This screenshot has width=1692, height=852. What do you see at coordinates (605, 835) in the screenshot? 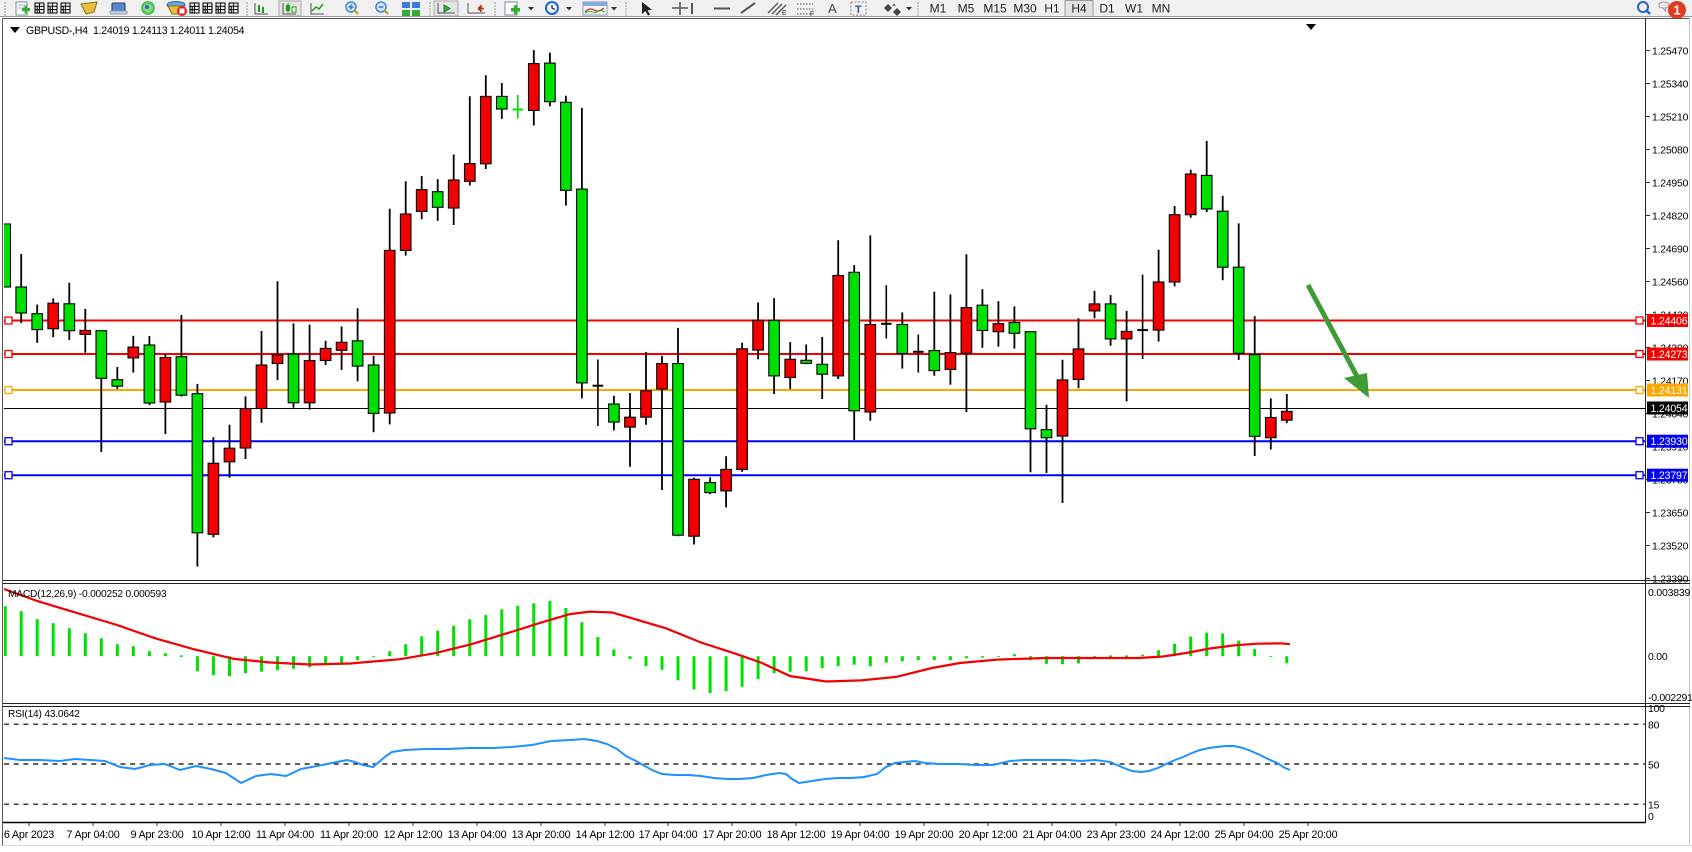
I see `svg-text: 14 Apr 12:00` at bounding box center [605, 835].